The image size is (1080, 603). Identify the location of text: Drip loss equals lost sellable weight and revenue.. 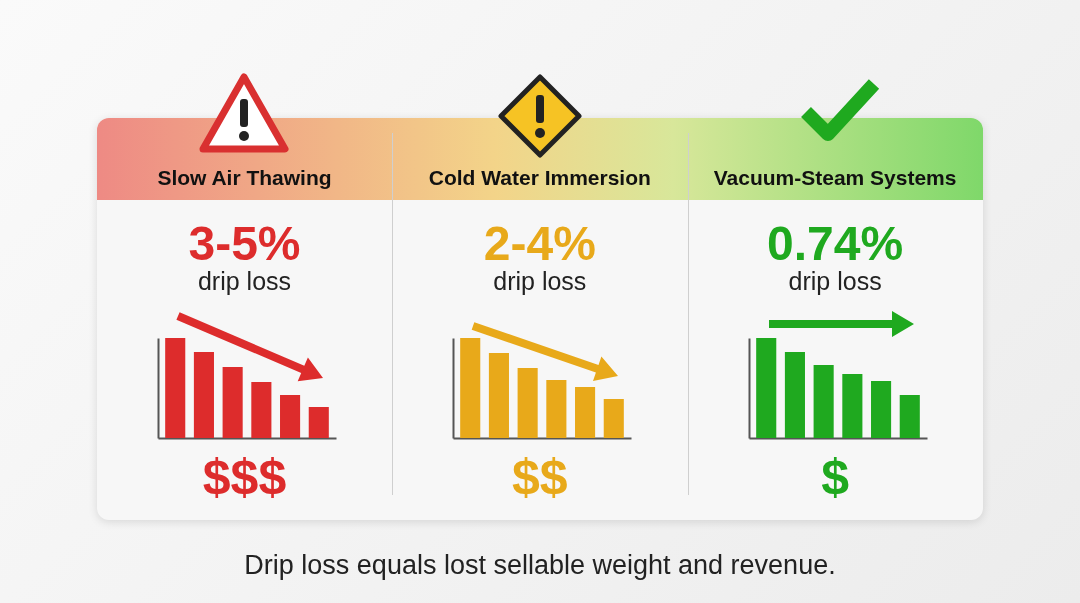
(540, 565).